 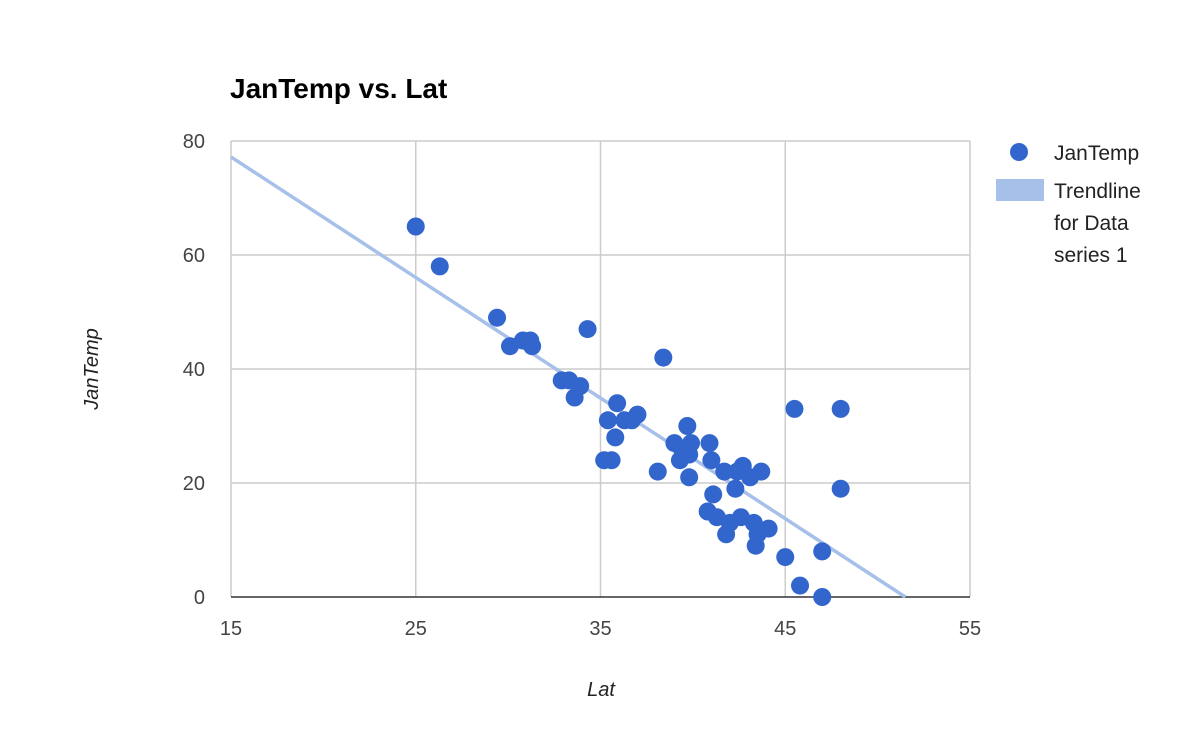 I want to click on legend-label-trendline-line: series 1, so click(x=1091, y=255).